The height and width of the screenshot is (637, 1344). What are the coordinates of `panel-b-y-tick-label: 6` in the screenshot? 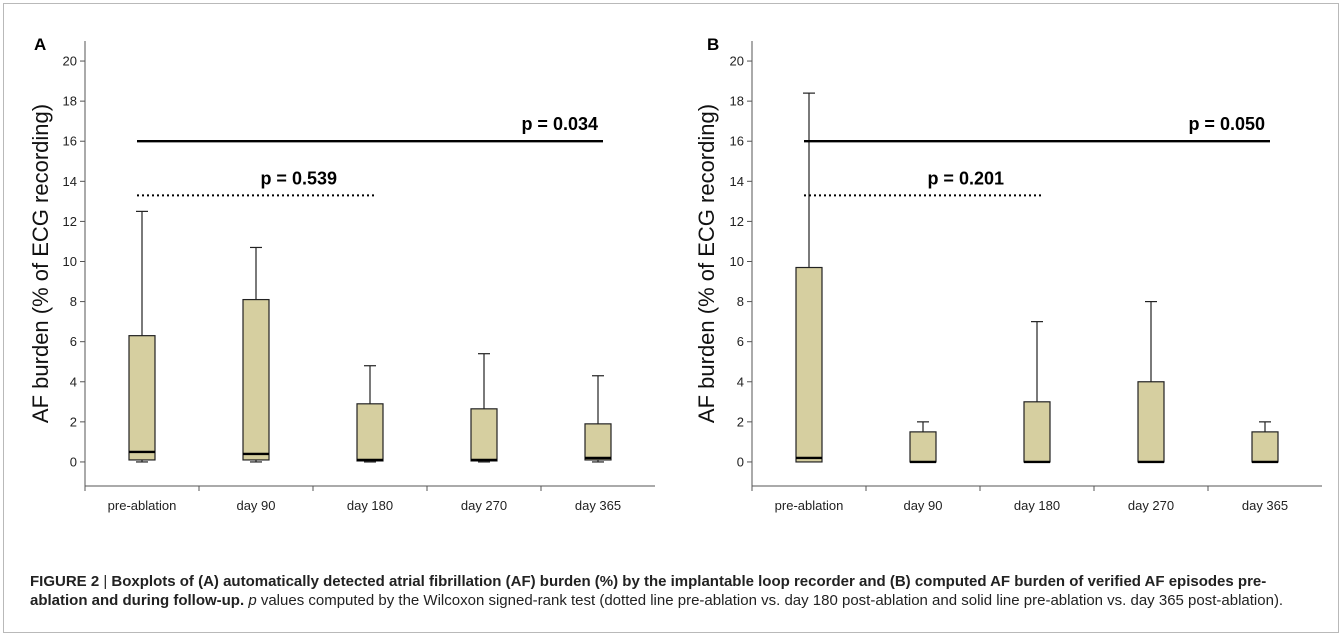 It's located at (740, 341).